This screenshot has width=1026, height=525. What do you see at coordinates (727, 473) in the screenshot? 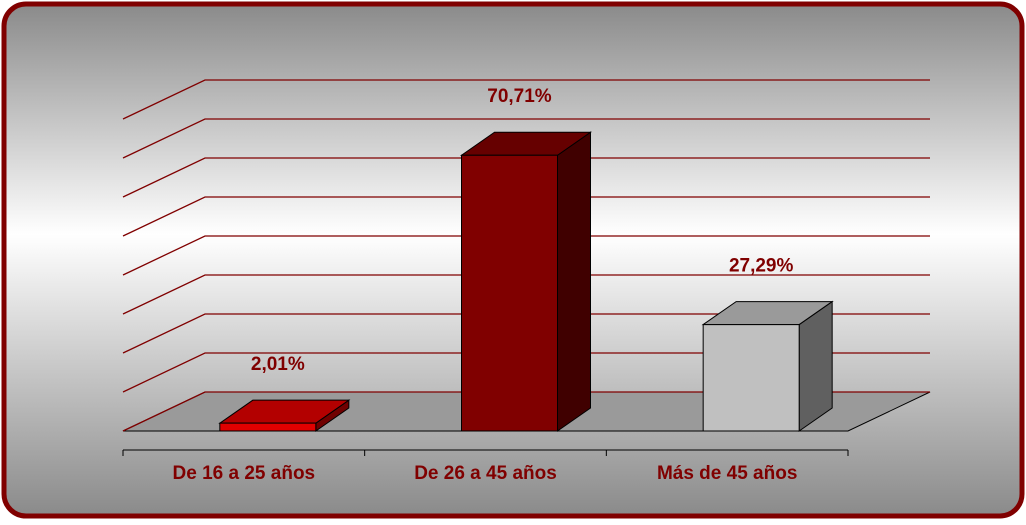
I see `x-tick-label: Más de 45 años` at bounding box center [727, 473].